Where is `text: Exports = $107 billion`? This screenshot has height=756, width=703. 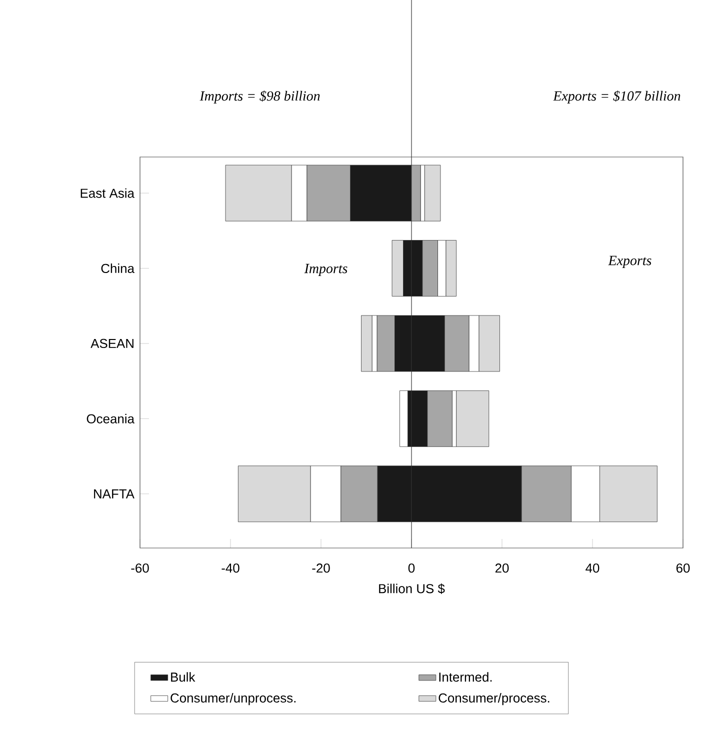 text: Exports = $107 billion is located at coordinates (616, 97).